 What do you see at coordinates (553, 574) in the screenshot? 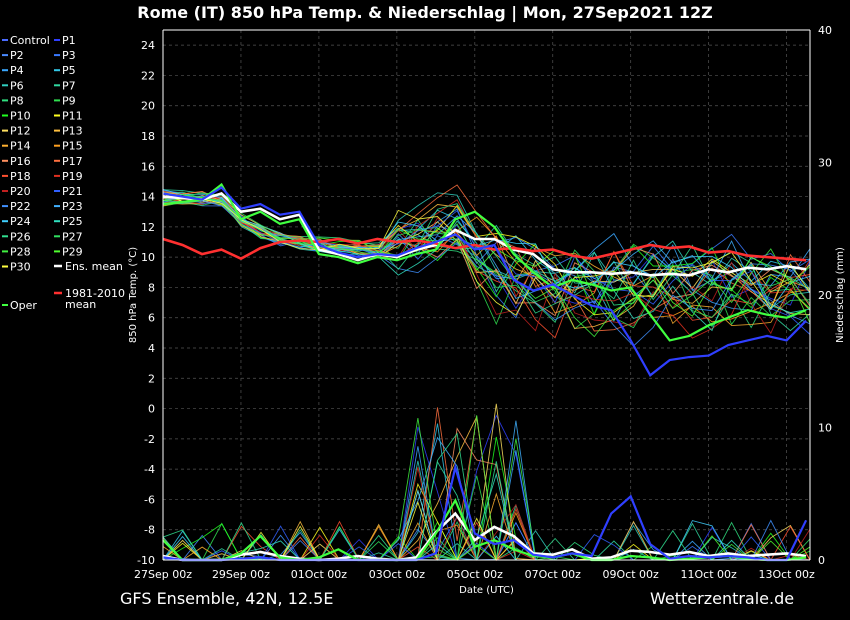
I see `x-tick-label: 07Oct 00z` at bounding box center [553, 574].